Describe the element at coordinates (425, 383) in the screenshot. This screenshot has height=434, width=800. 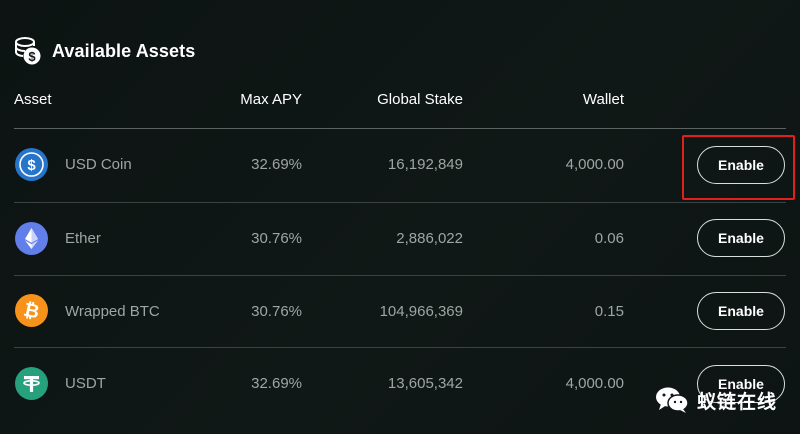
I see `global-stake-value: 13,605,342` at that location.